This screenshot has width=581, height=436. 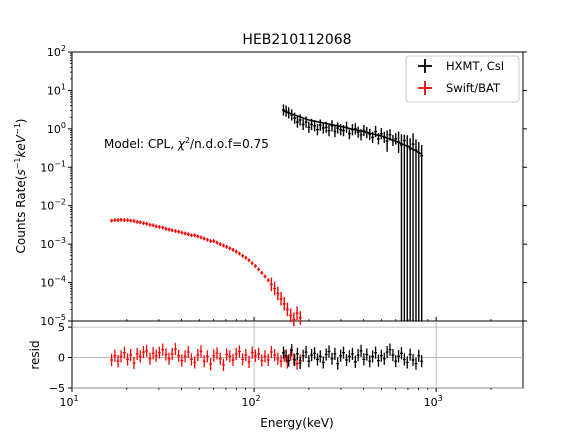 What do you see at coordinates (35, 354) in the screenshot?
I see `resid-axis-label: resid` at bounding box center [35, 354].